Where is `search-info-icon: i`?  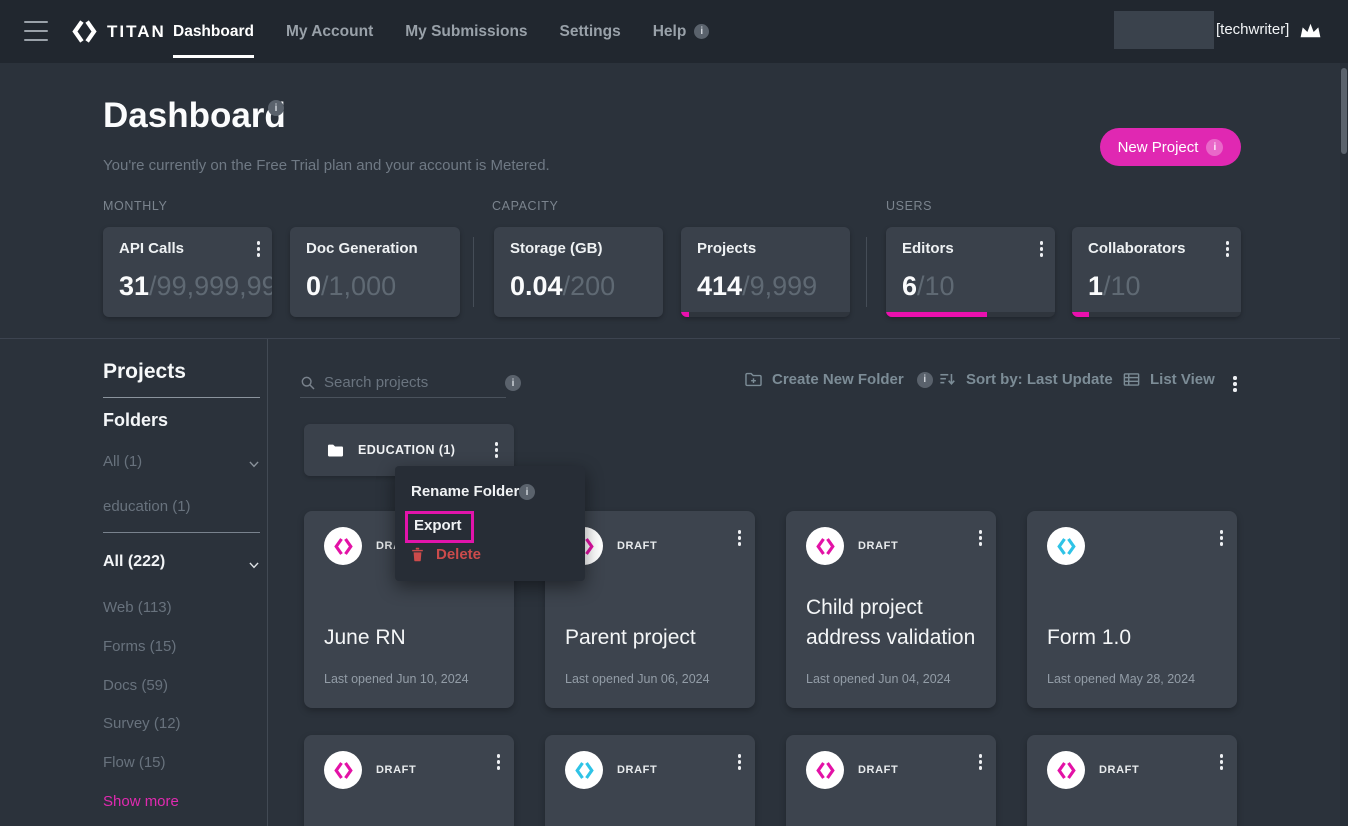 search-info-icon: i is located at coordinates (513, 383).